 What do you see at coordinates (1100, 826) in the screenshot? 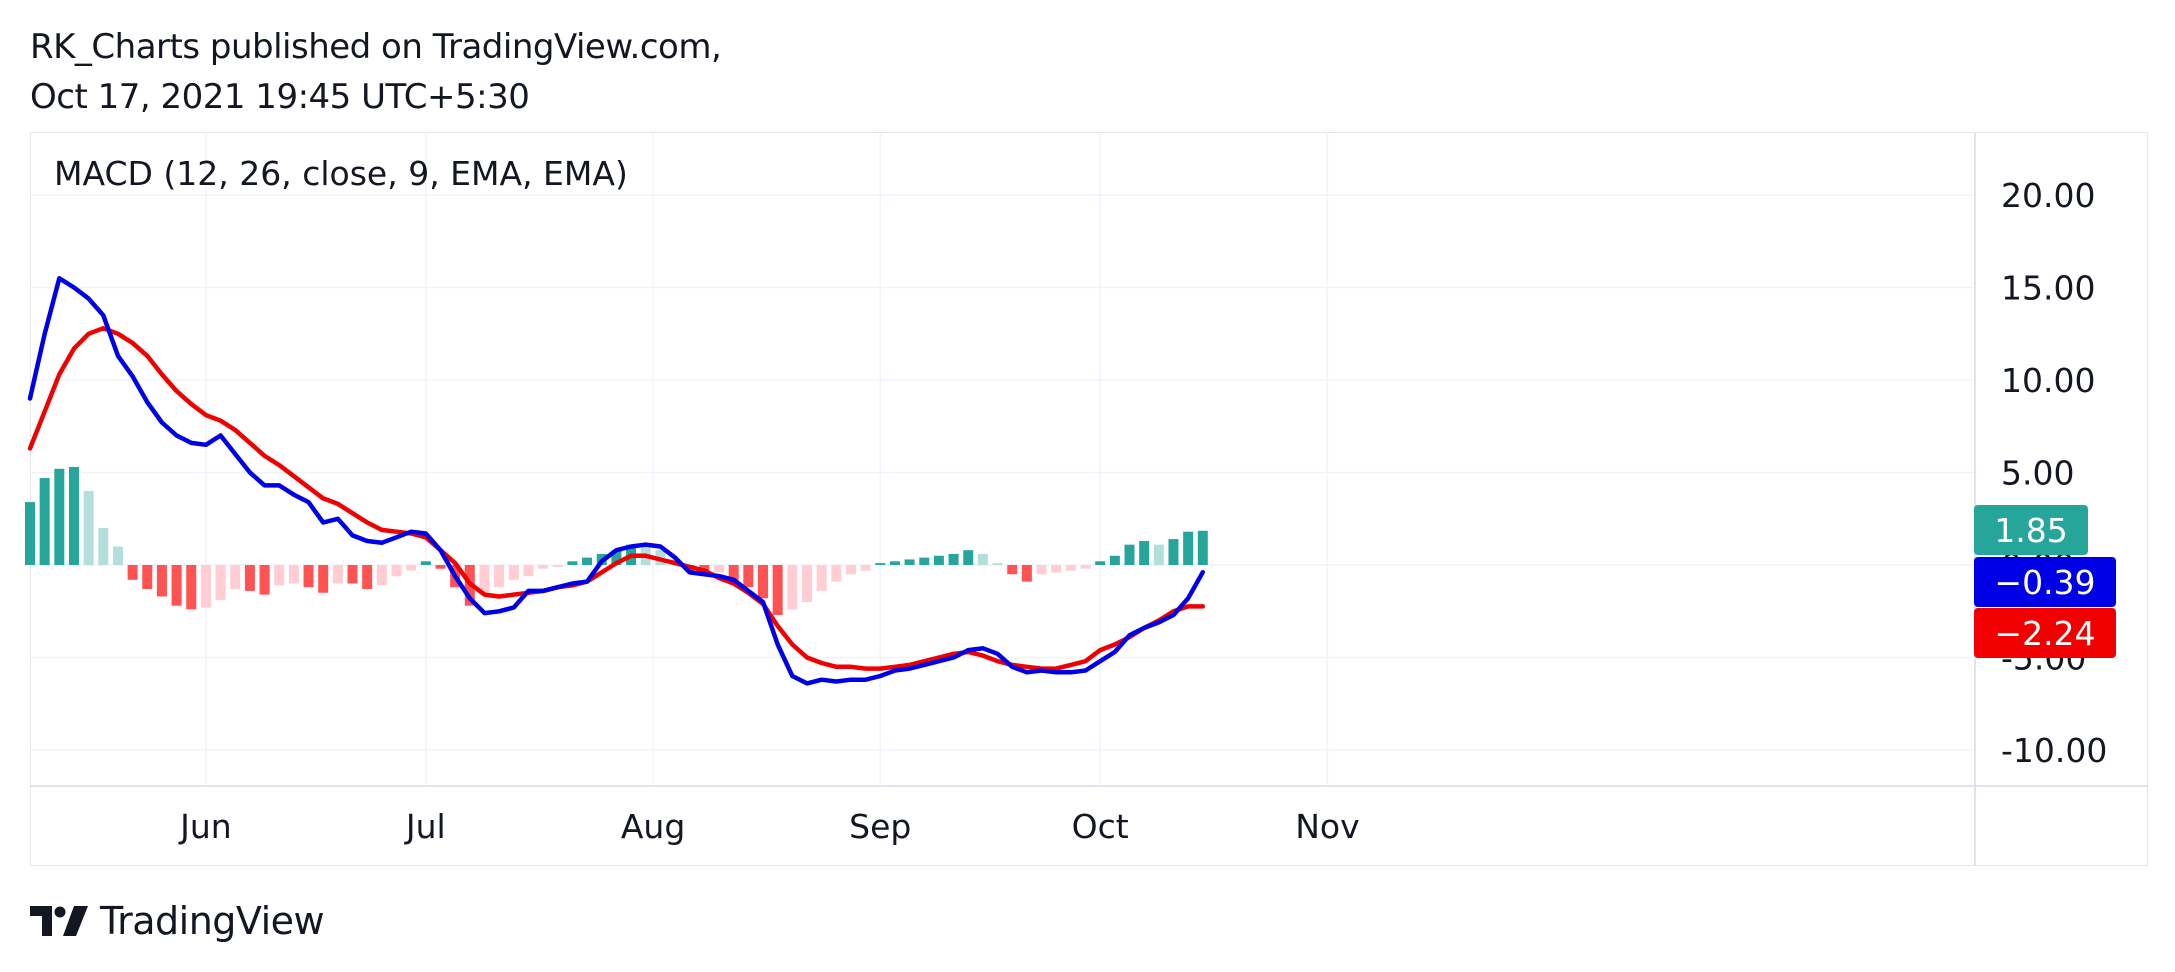
I see `x-tick-label: Oct` at bounding box center [1100, 826].